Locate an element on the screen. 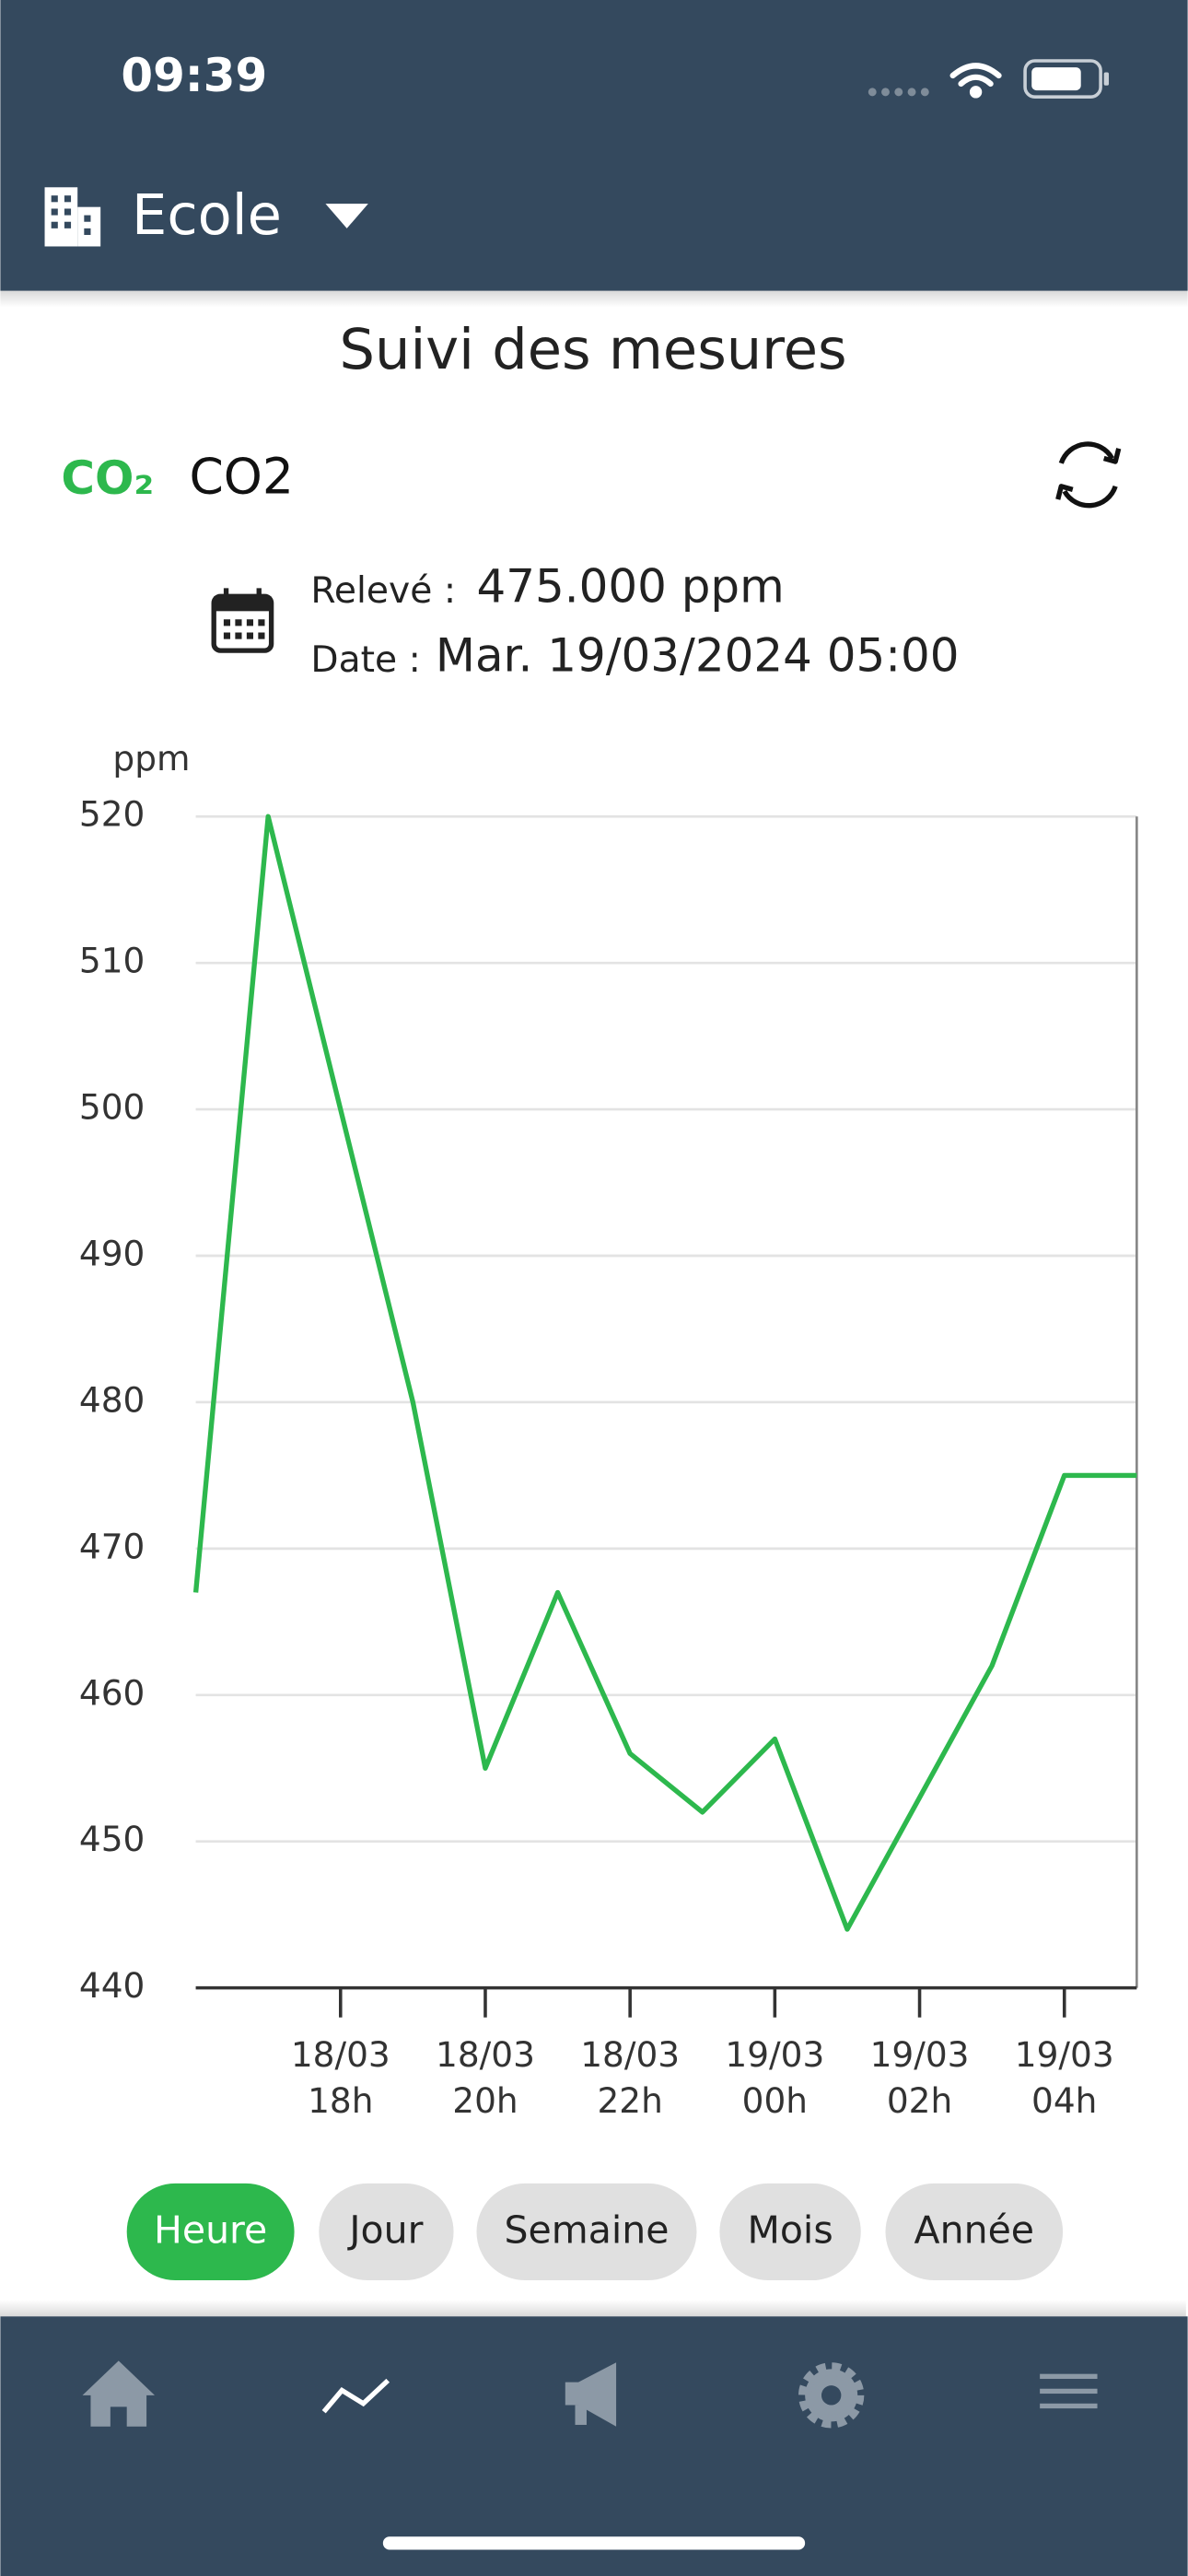 This screenshot has width=1188, height=2576. reading-label: Relevé : is located at coordinates (383, 591).